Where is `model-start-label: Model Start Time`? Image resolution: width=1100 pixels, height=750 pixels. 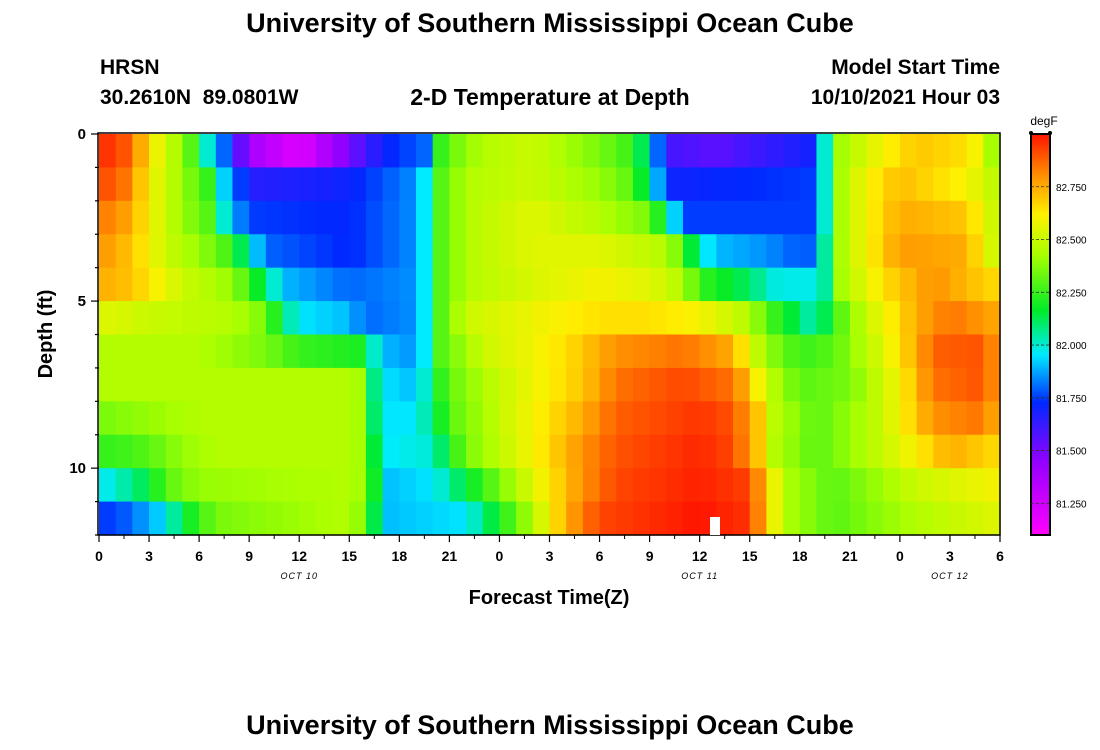
model-start-label: Model Start Time is located at coordinates (915, 67).